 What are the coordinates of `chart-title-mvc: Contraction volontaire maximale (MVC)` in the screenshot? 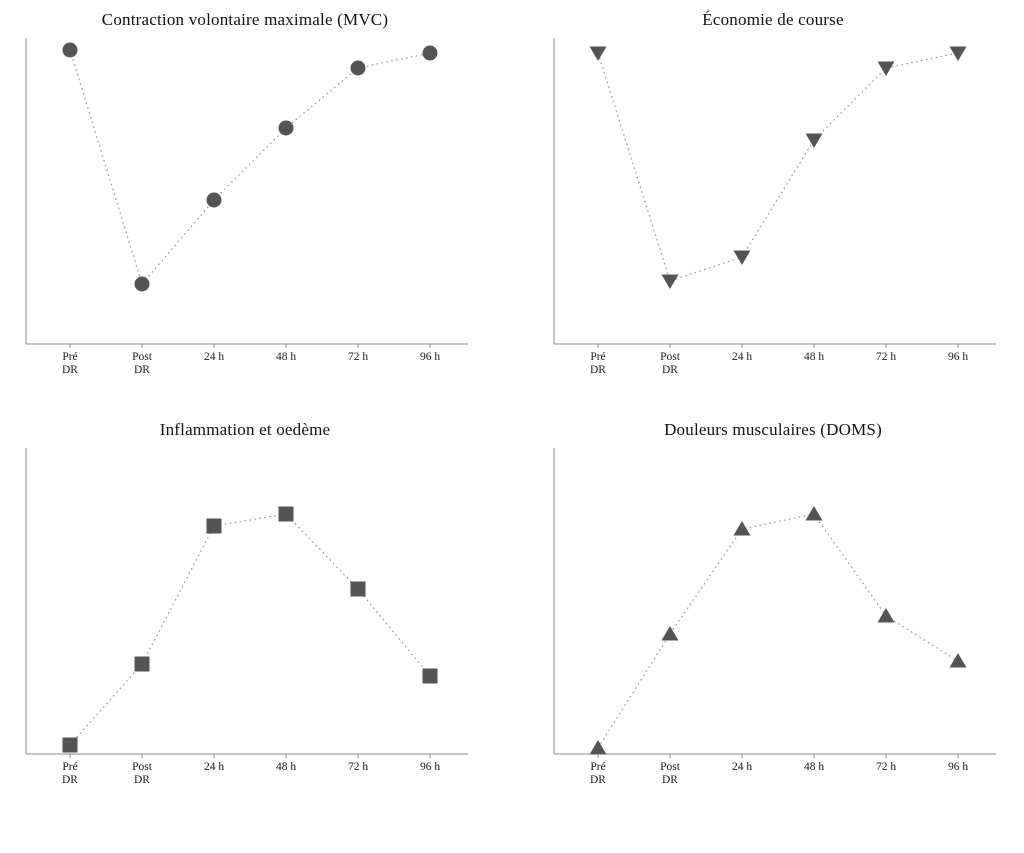 It's located at (245, 19).